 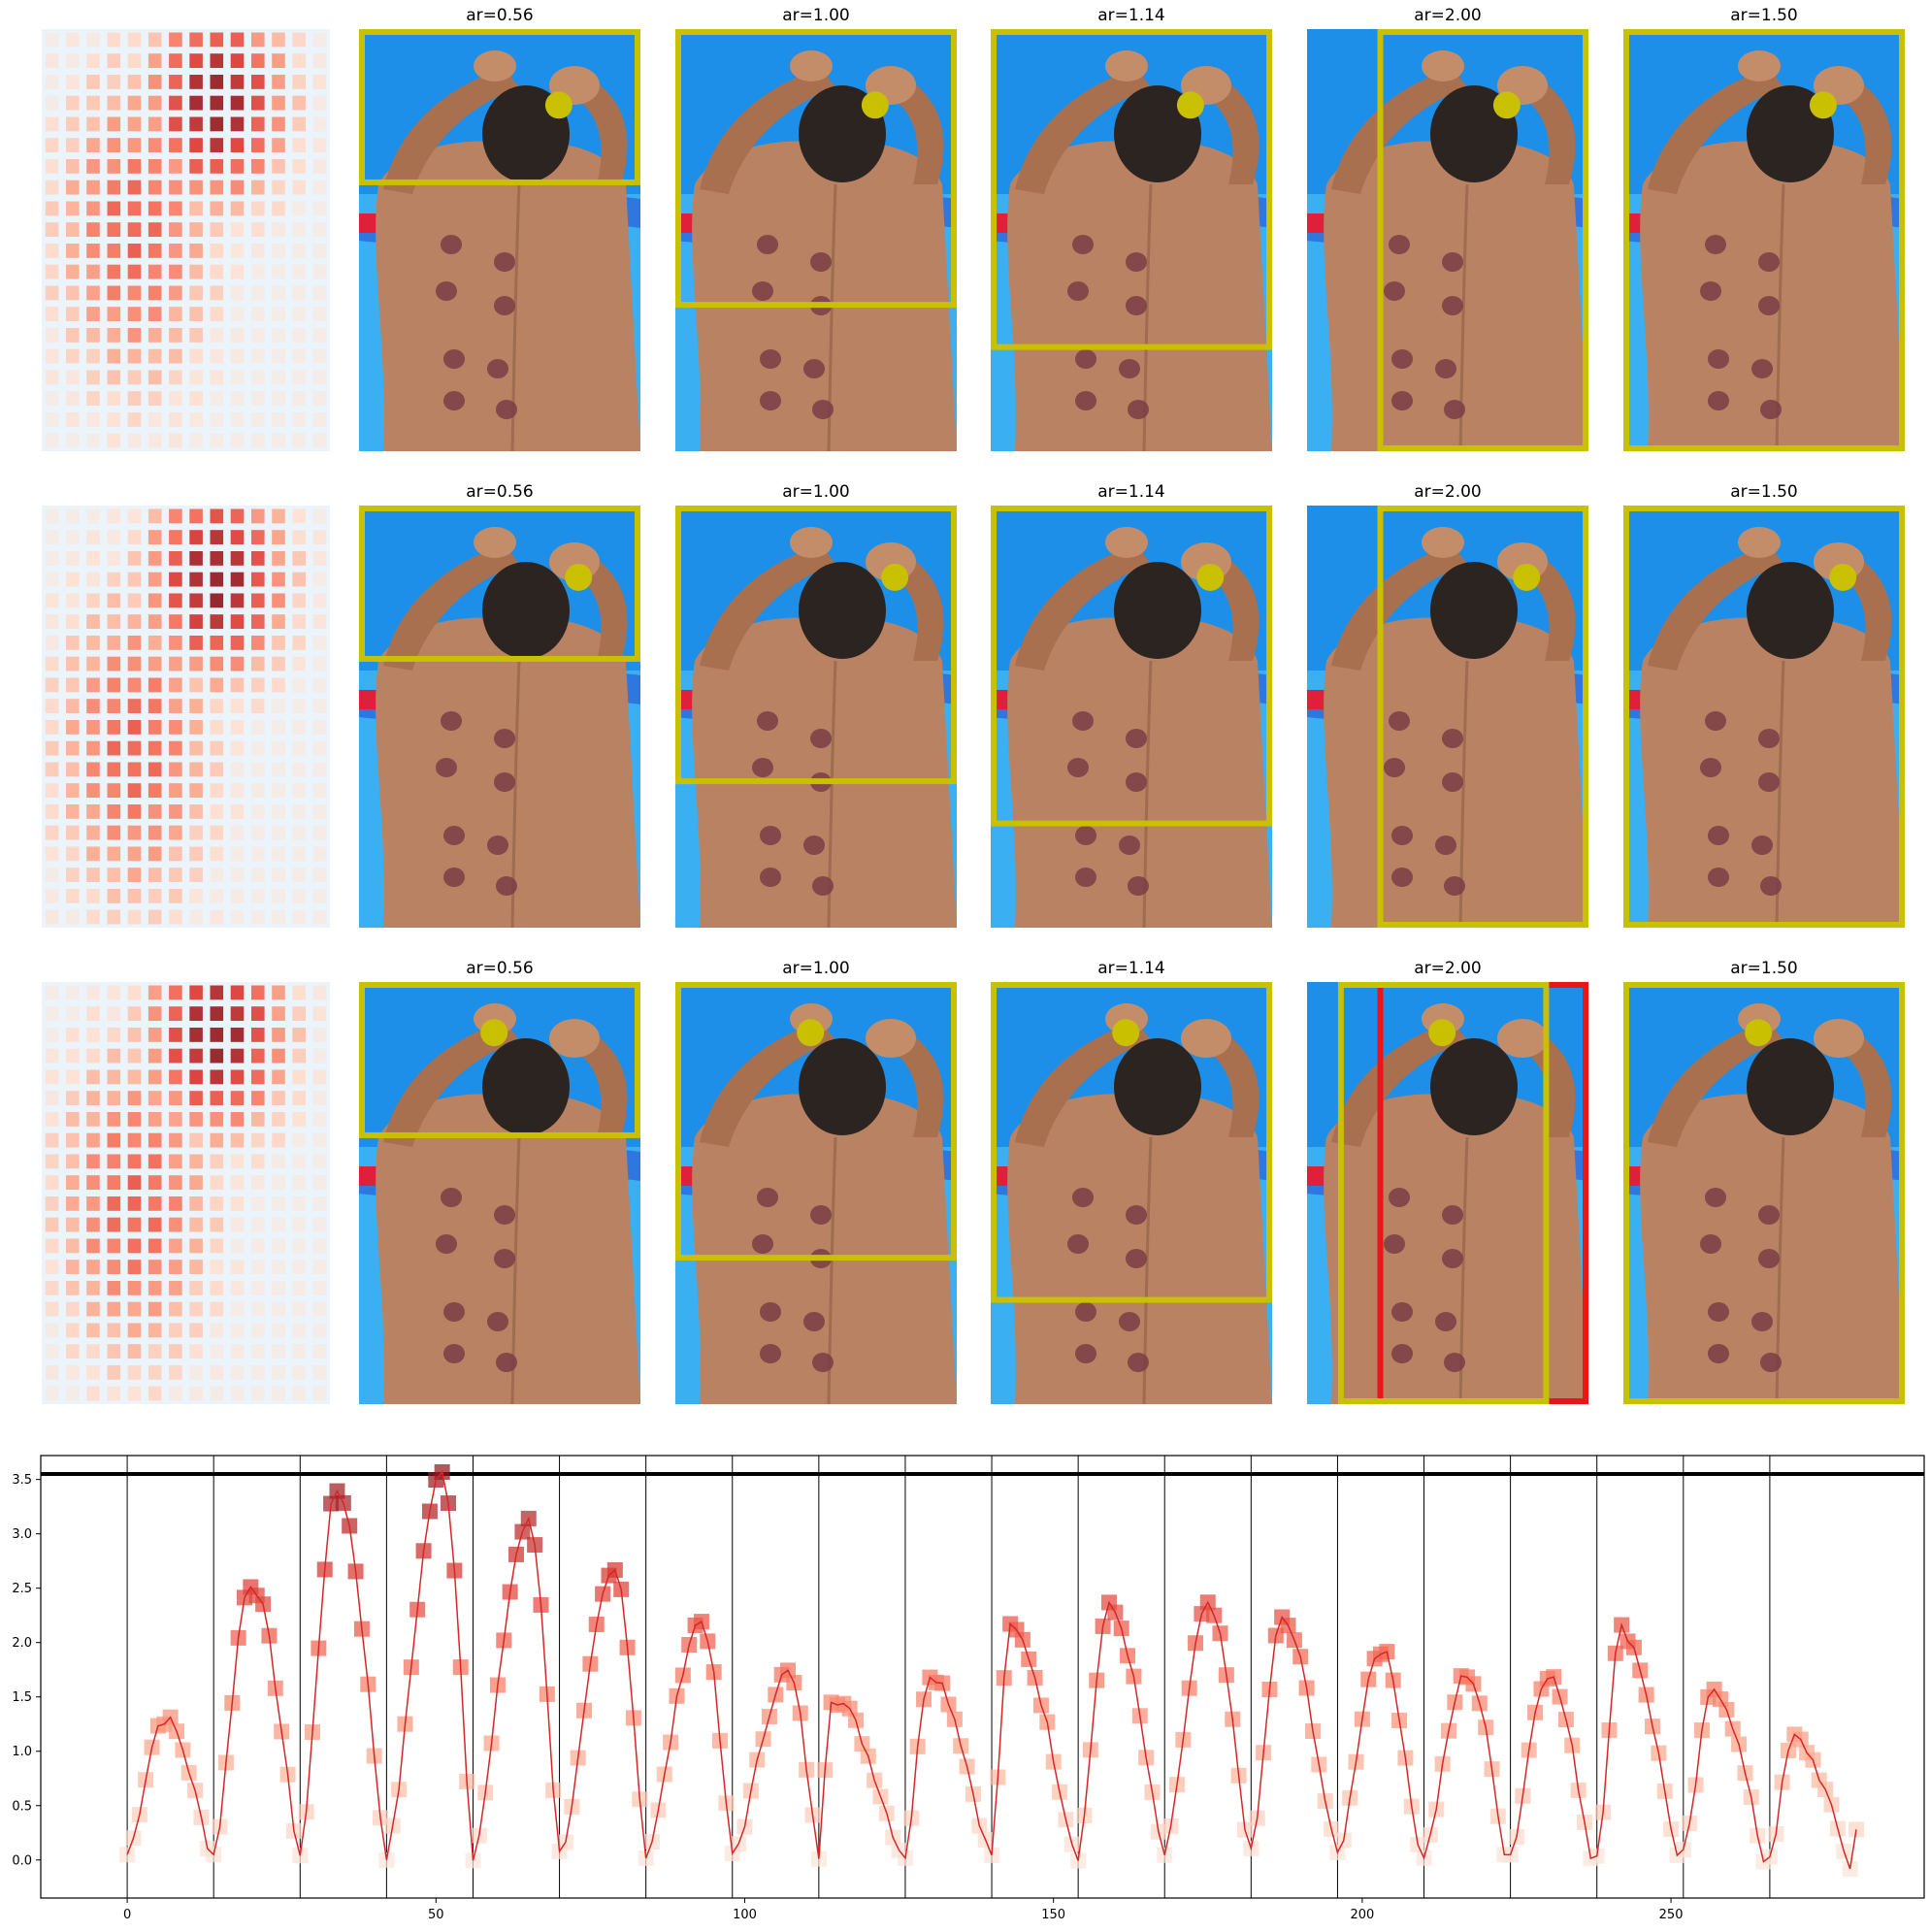 What do you see at coordinates (1131, 705) in the screenshot?
I see `crop-panel: ar=1.14` at bounding box center [1131, 705].